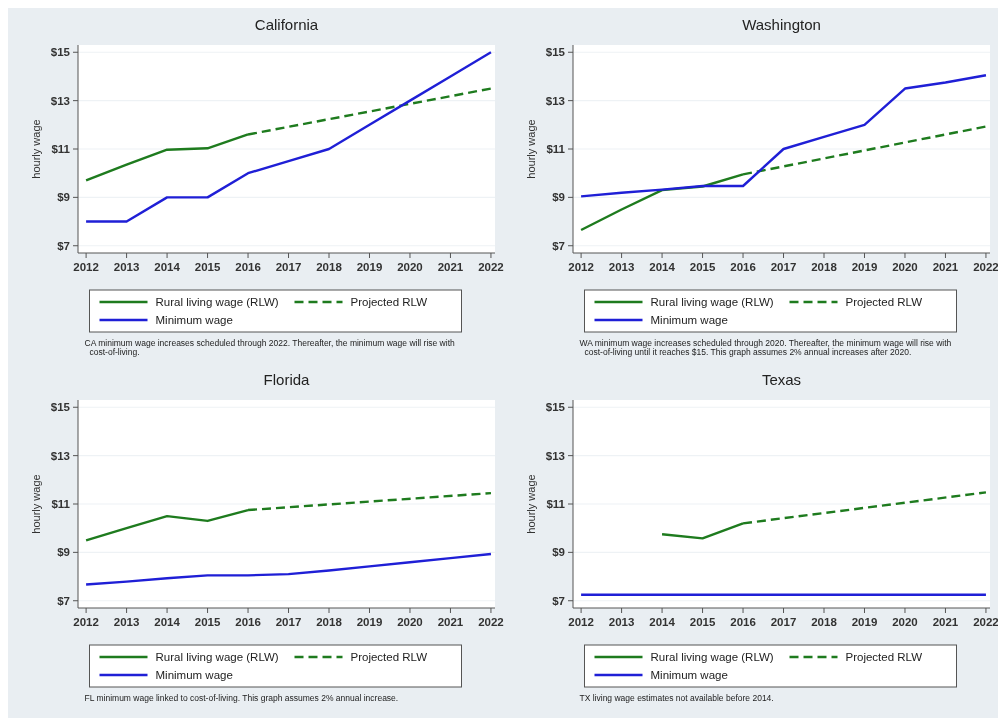 Image resolution: width=1006 pixels, height=719 pixels. I want to click on chart-title: Florida, so click(287, 379).